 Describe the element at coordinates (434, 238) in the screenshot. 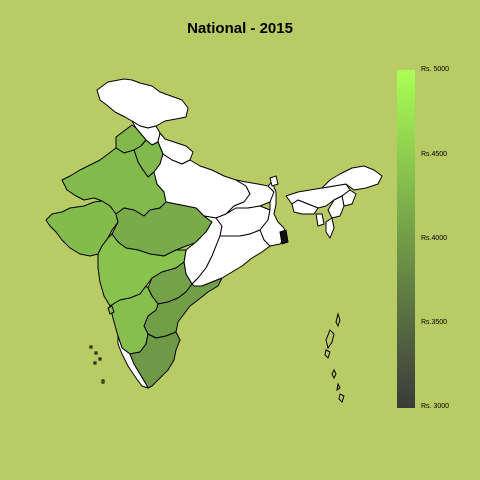

I see `legend-tick-4000: Rs.4000` at that location.